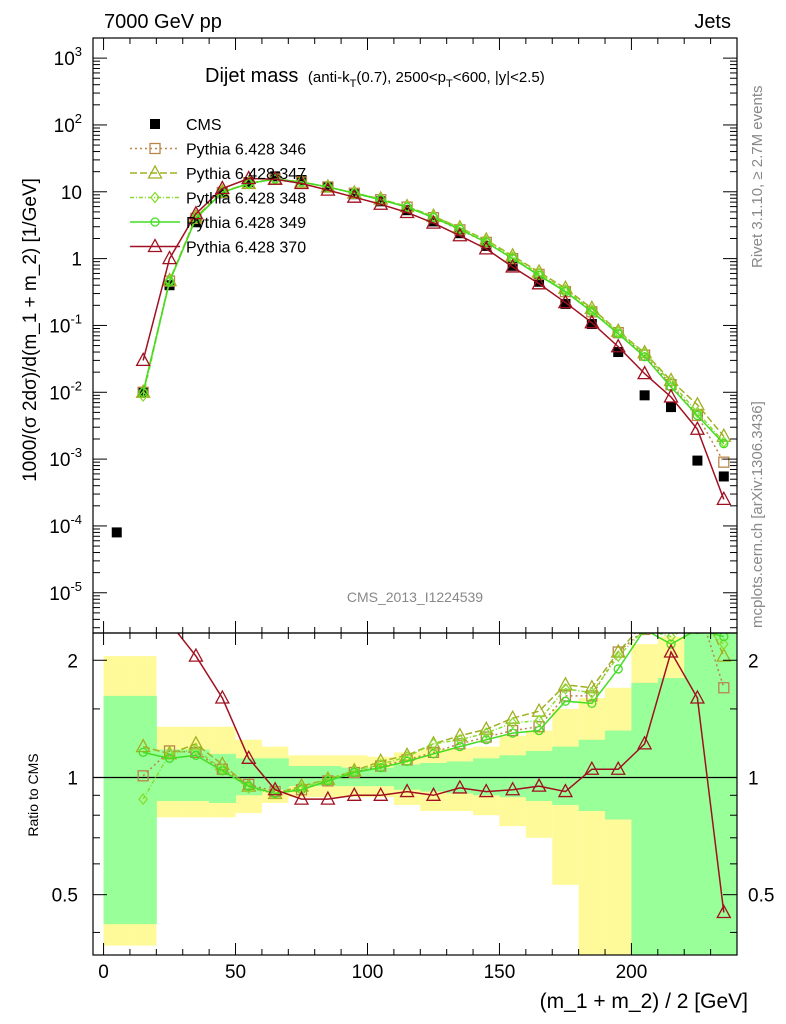 Image resolution: width=786 pixels, height=1024 pixels. Describe the element at coordinates (204, 125) in the screenshot. I see `legend-label: CMS` at that location.